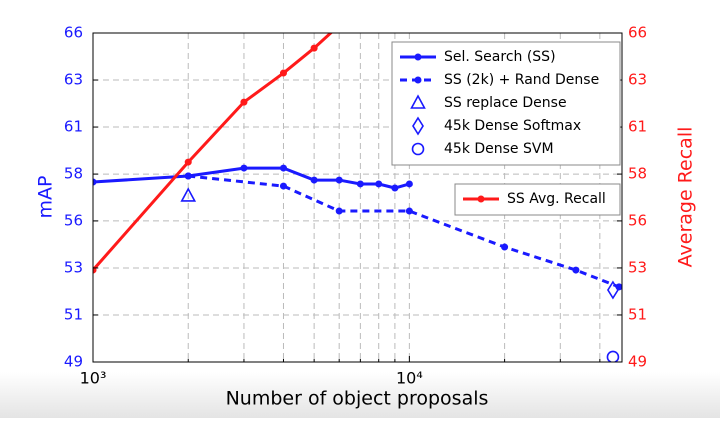  Describe the element at coordinates (521, 80) in the screenshot. I see `legend-label: SS (2k) + Rand Dense` at that location.